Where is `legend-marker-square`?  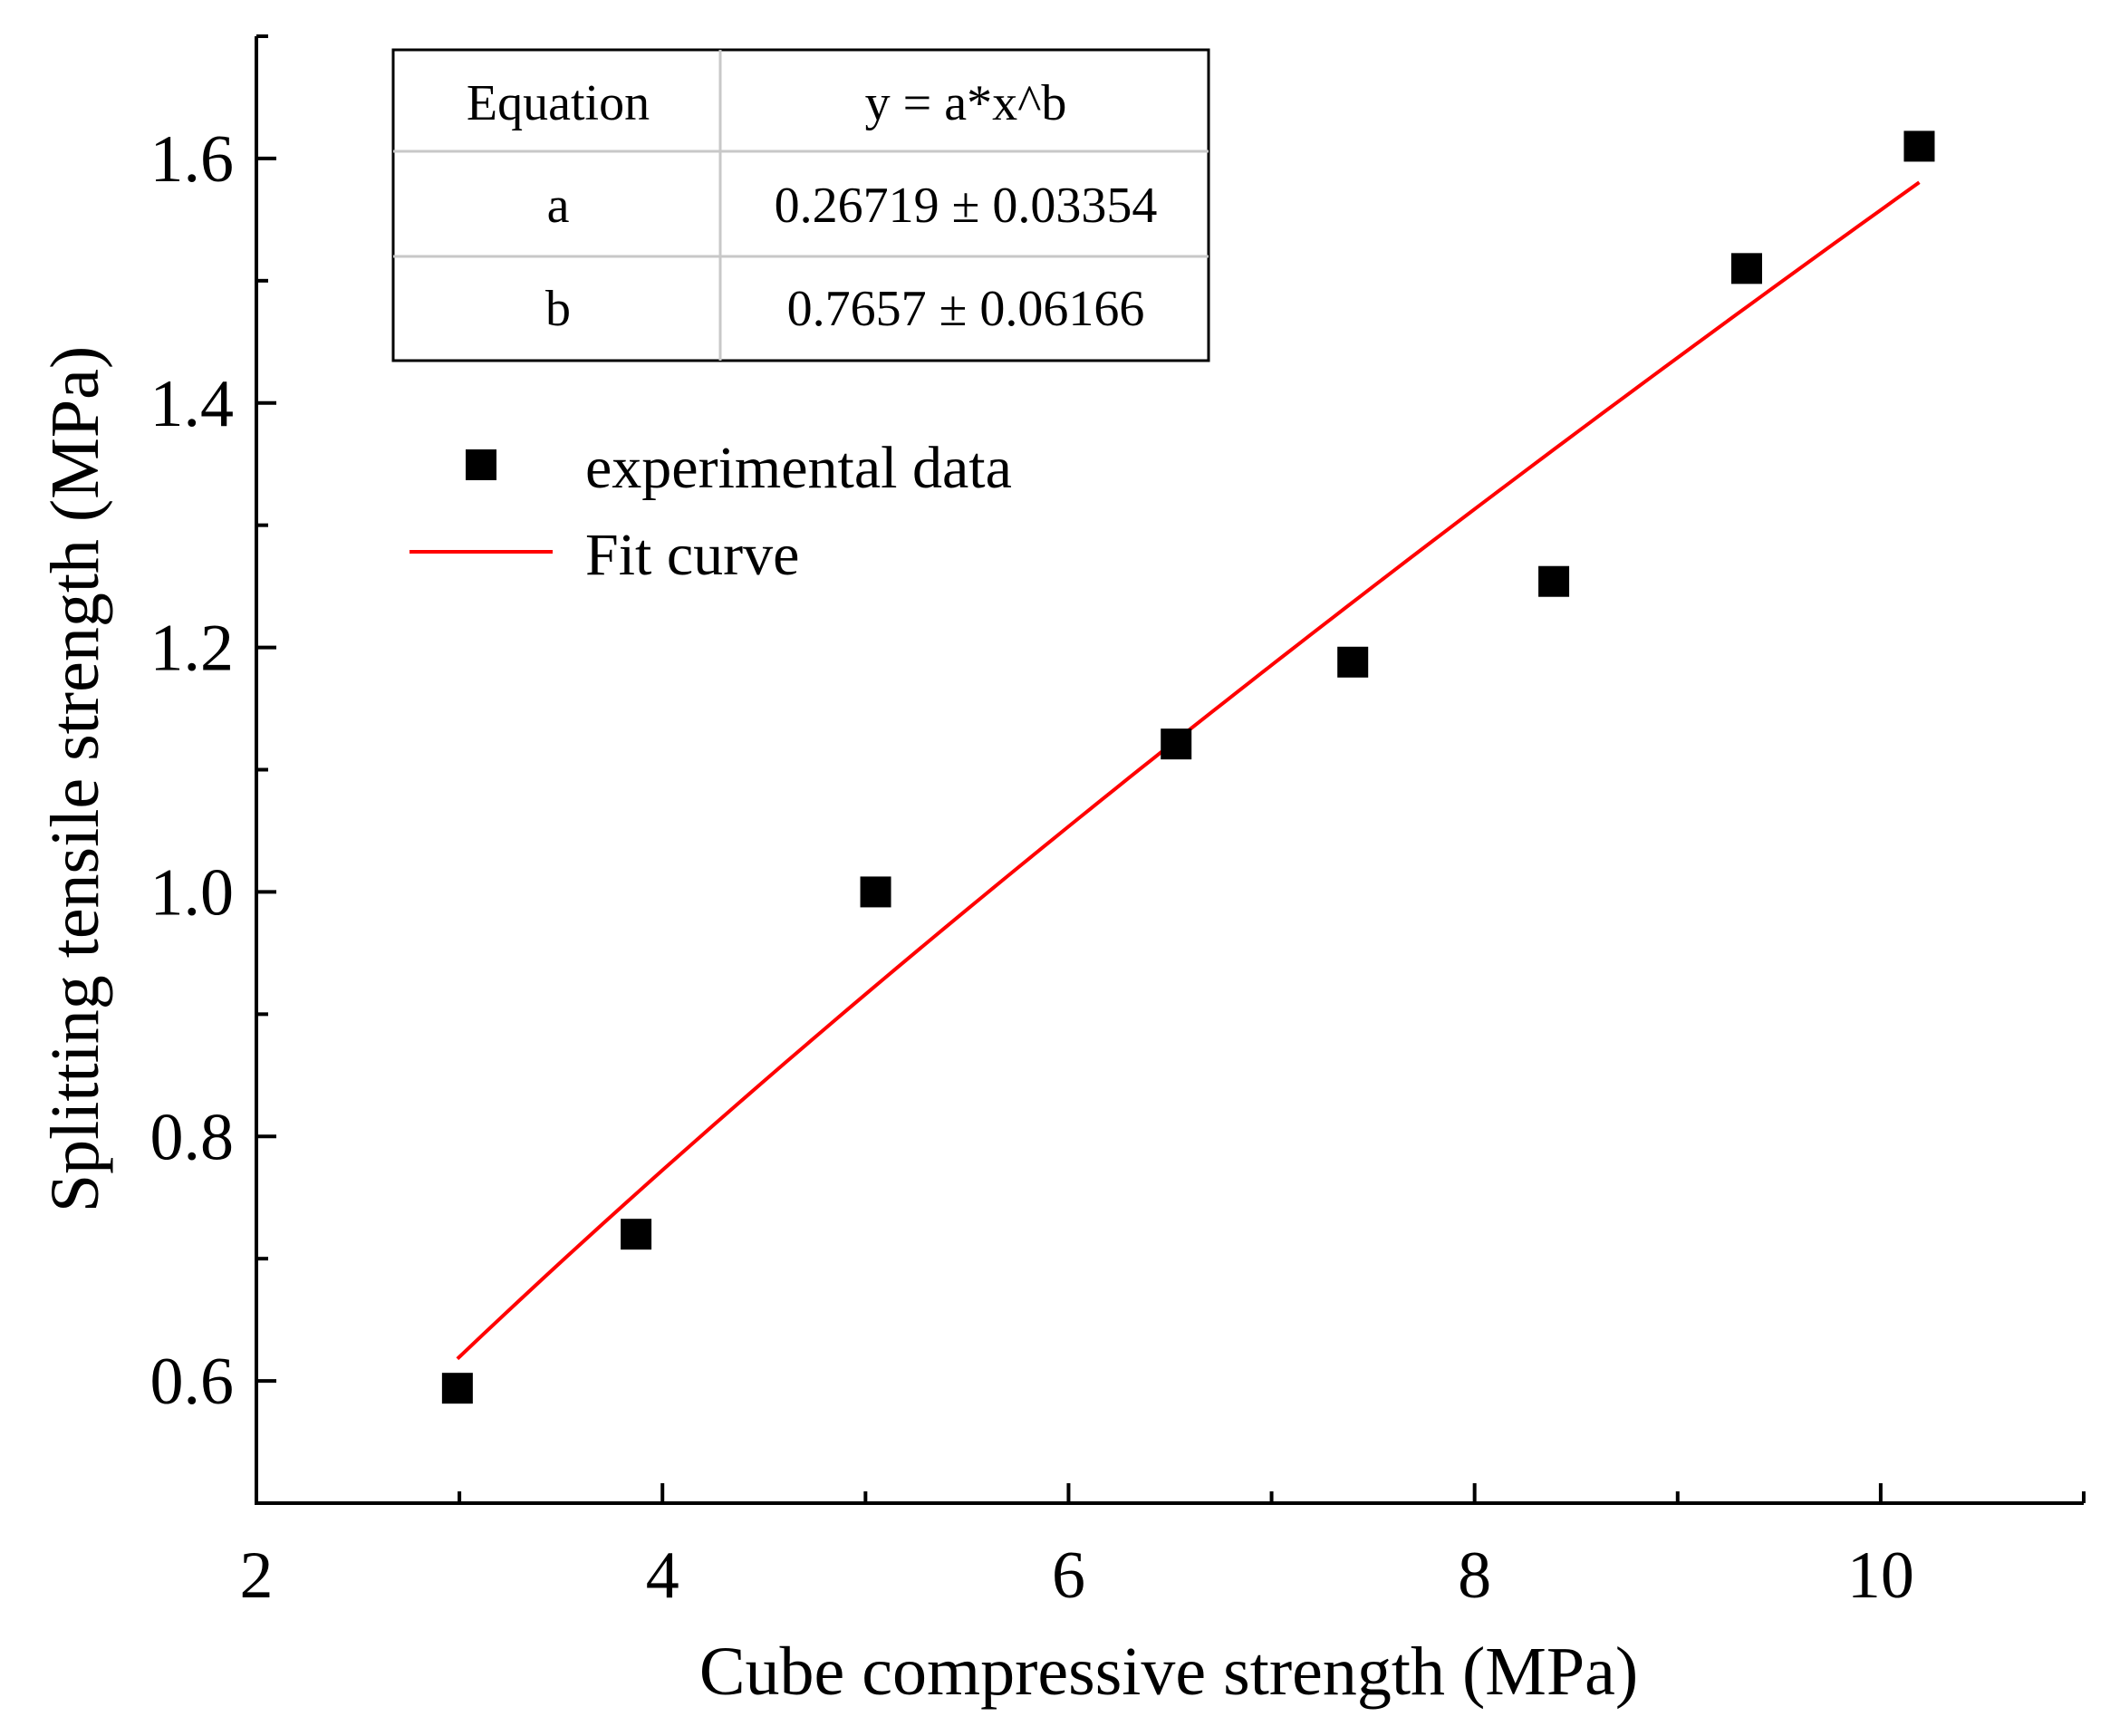 legend-marker-square is located at coordinates (481, 464).